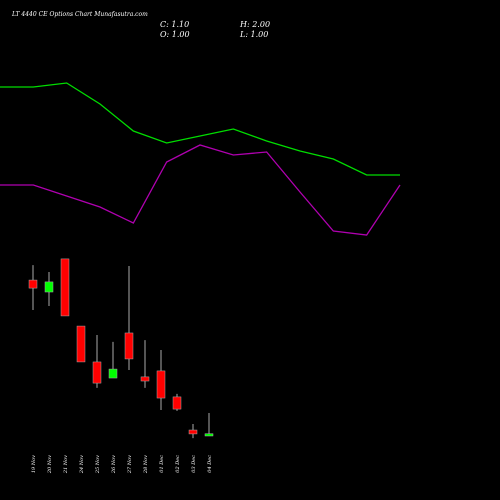  Describe the element at coordinates (253, 34) in the screenshot. I see `summary-low: L: 1.00` at that location.